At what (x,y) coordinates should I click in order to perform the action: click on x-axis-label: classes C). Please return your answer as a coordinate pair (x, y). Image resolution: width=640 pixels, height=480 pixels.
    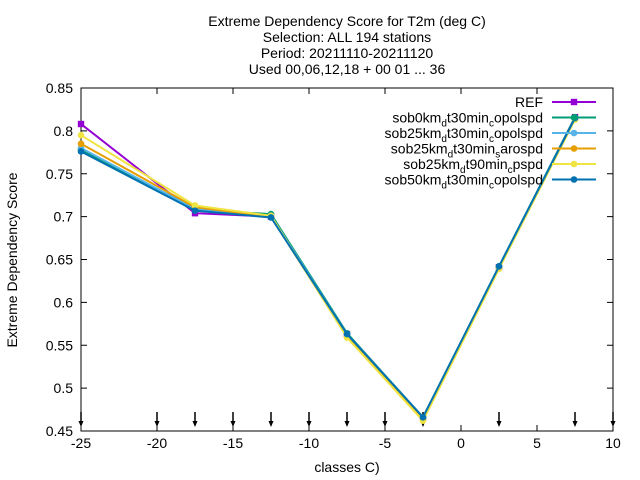
    Looking at the image, I should click on (346, 467).